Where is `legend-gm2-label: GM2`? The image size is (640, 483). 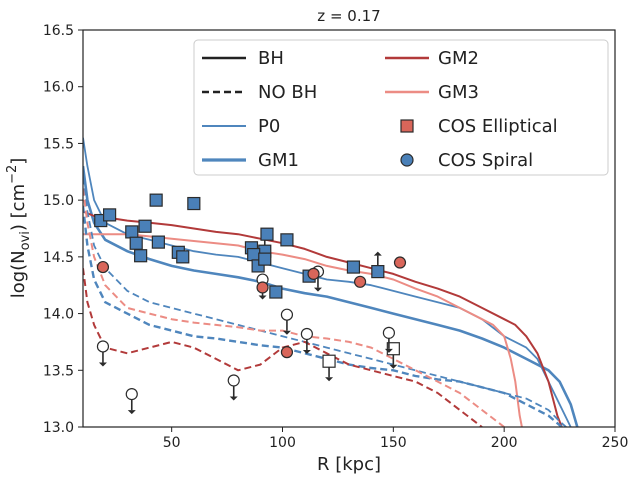
legend-gm2-label: GM2 is located at coordinates (458, 58).